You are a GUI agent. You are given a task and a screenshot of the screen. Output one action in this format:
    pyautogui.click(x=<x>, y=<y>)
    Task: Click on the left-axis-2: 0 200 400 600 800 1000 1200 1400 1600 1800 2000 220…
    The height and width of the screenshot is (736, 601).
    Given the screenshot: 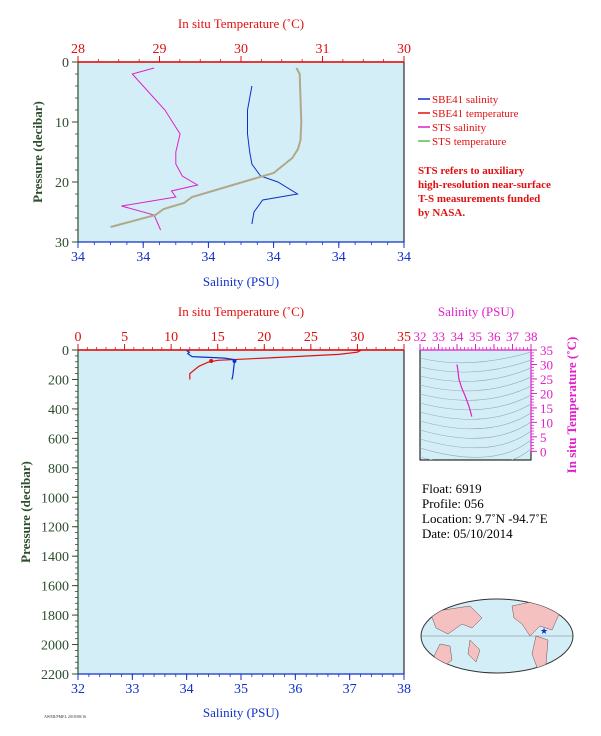 What is the action you would take?
    pyautogui.click(x=60, y=513)
    